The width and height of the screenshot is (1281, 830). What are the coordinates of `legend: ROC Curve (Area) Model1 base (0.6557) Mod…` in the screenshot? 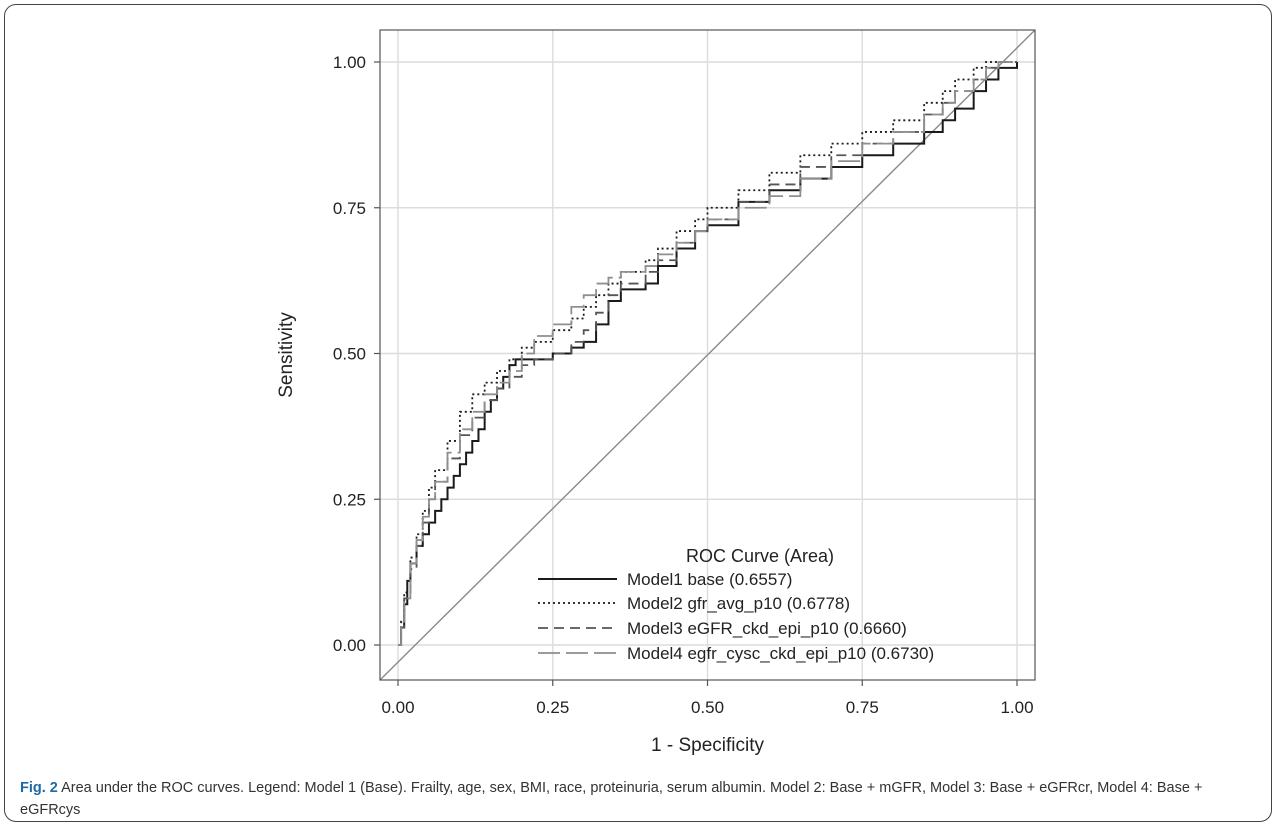 It's located at (736, 604).